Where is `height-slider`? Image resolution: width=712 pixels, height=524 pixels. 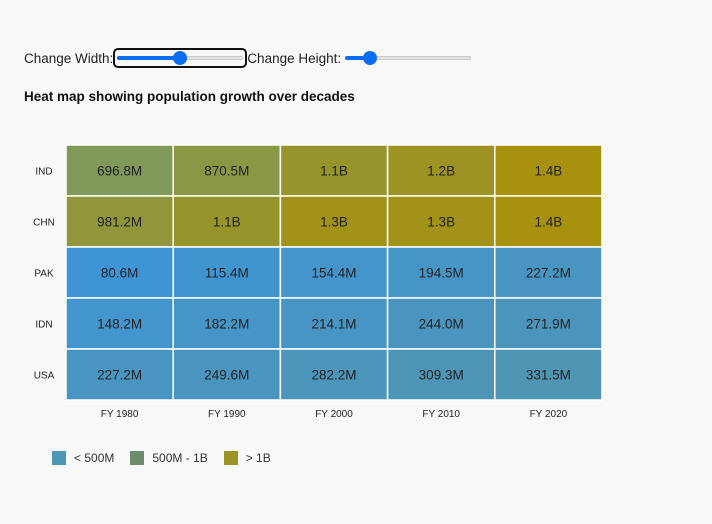 height-slider is located at coordinates (408, 58).